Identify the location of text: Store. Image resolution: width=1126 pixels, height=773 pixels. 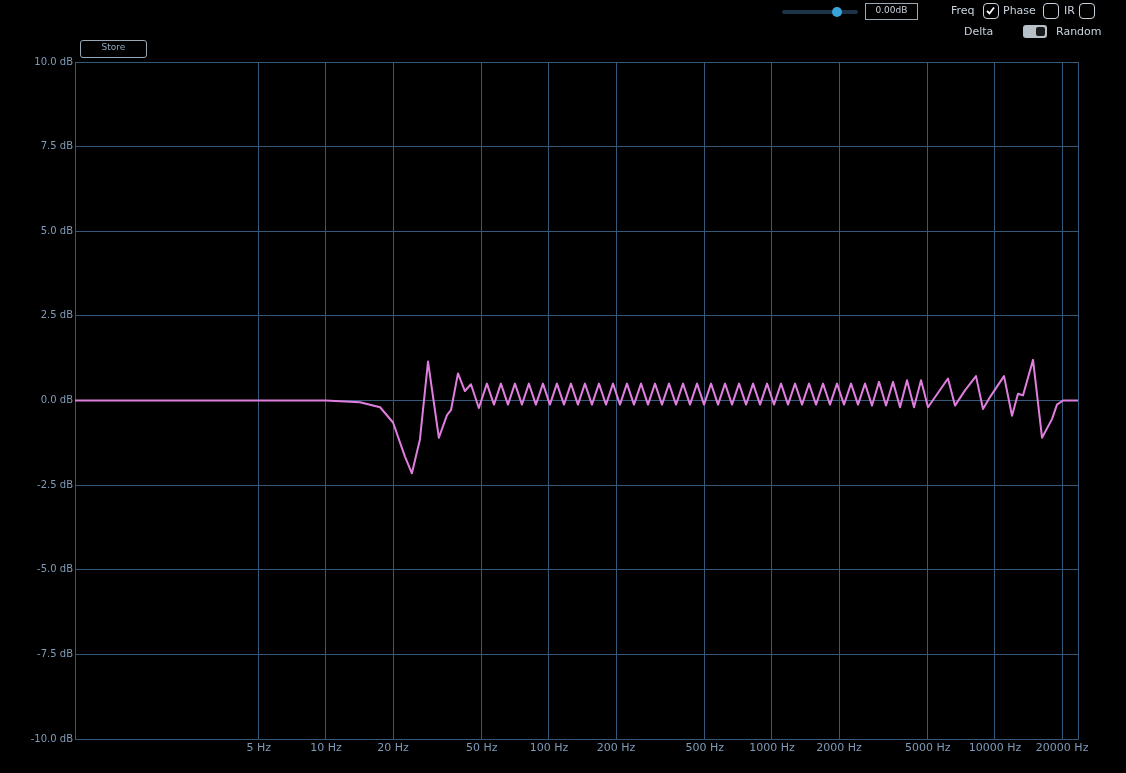
(113, 47).